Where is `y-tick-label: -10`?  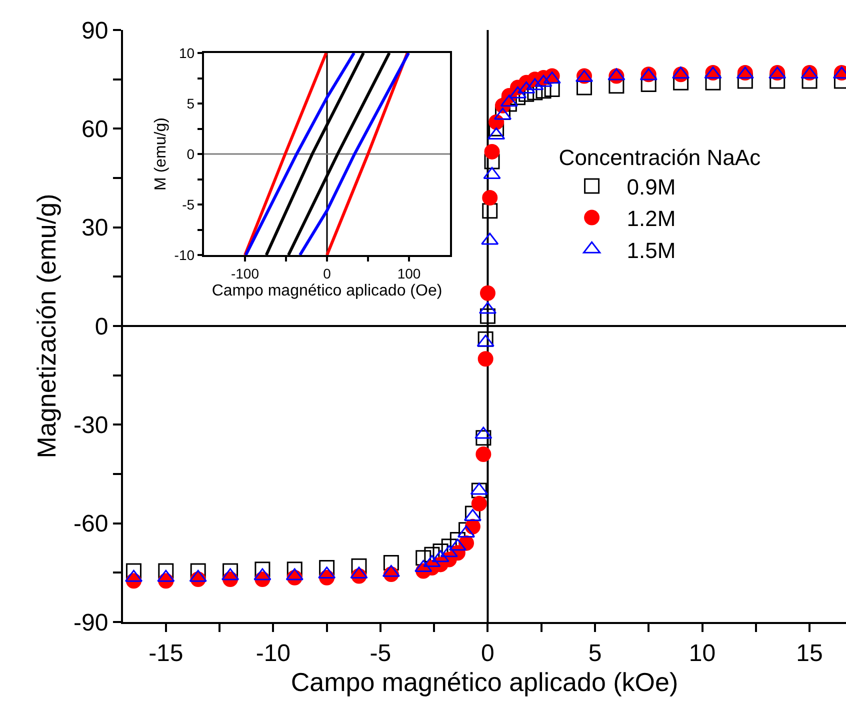
y-tick-label: -10 is located at coordinates (184, 254).